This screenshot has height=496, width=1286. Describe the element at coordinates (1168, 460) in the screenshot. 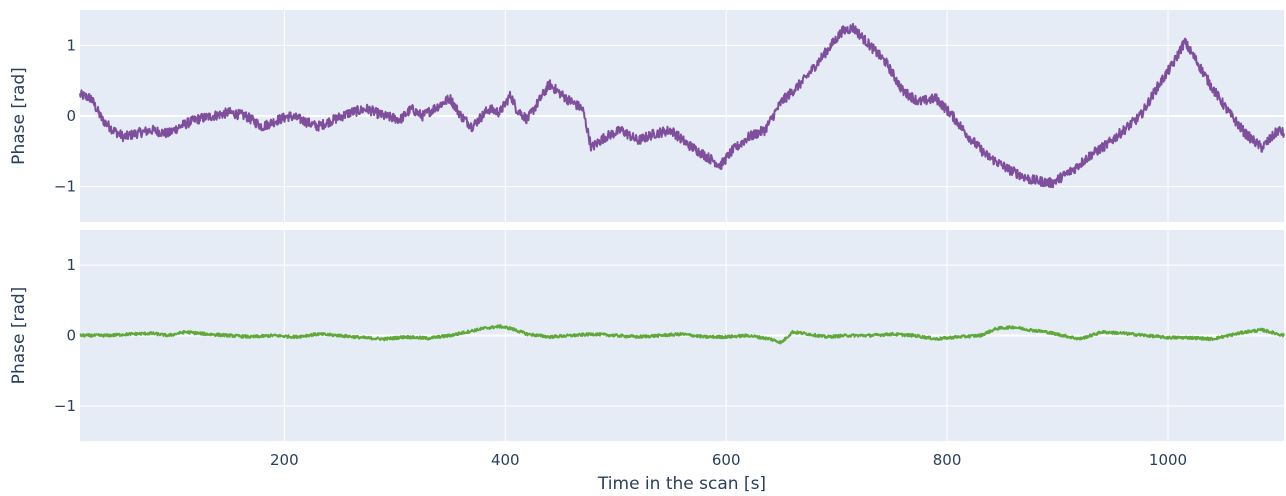

I see `x-tick-label: 1000` at that location.